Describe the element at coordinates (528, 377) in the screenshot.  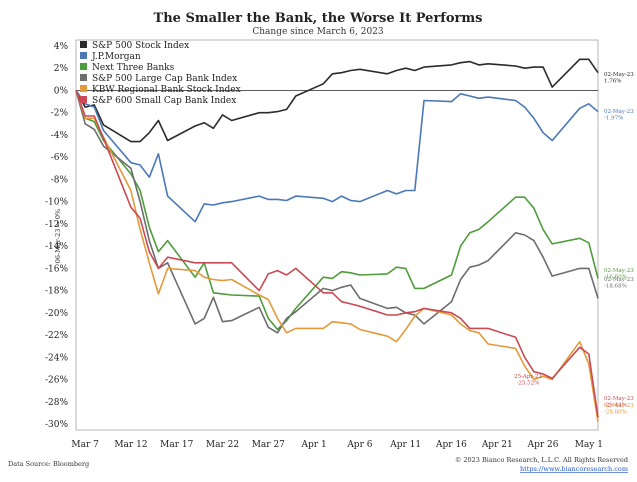
I see `annotation-date: 25-Apr-23` at that location.